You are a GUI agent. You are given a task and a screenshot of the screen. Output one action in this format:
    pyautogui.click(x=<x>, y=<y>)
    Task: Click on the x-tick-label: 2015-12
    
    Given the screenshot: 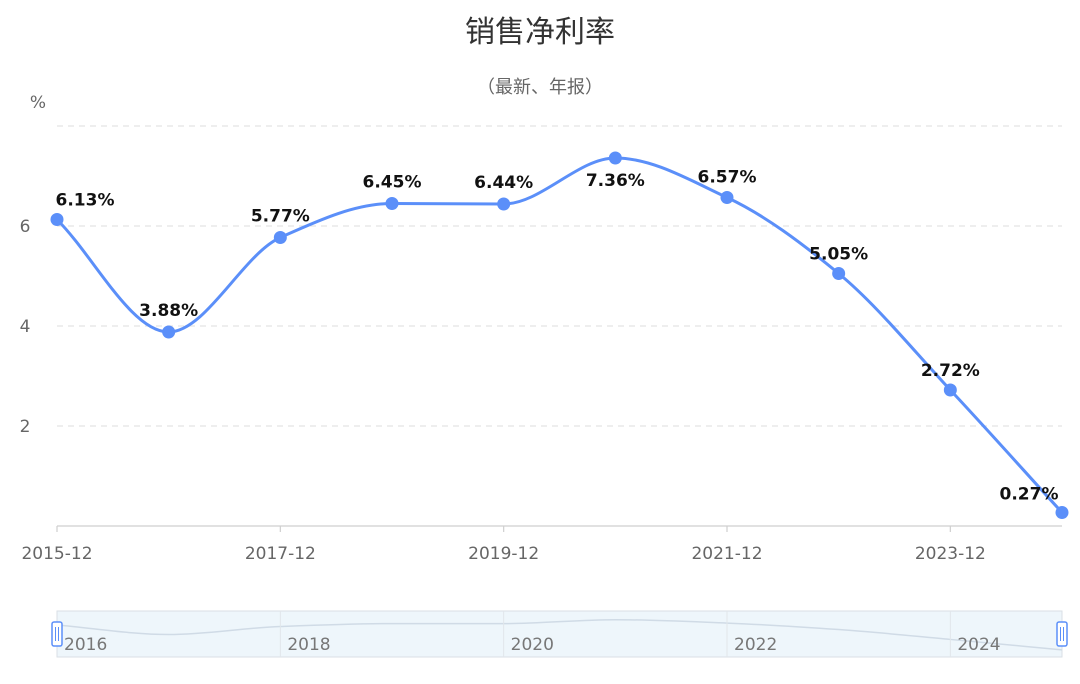 What is the action you would take?
    pyautogui.click(x=56, y=554)
    